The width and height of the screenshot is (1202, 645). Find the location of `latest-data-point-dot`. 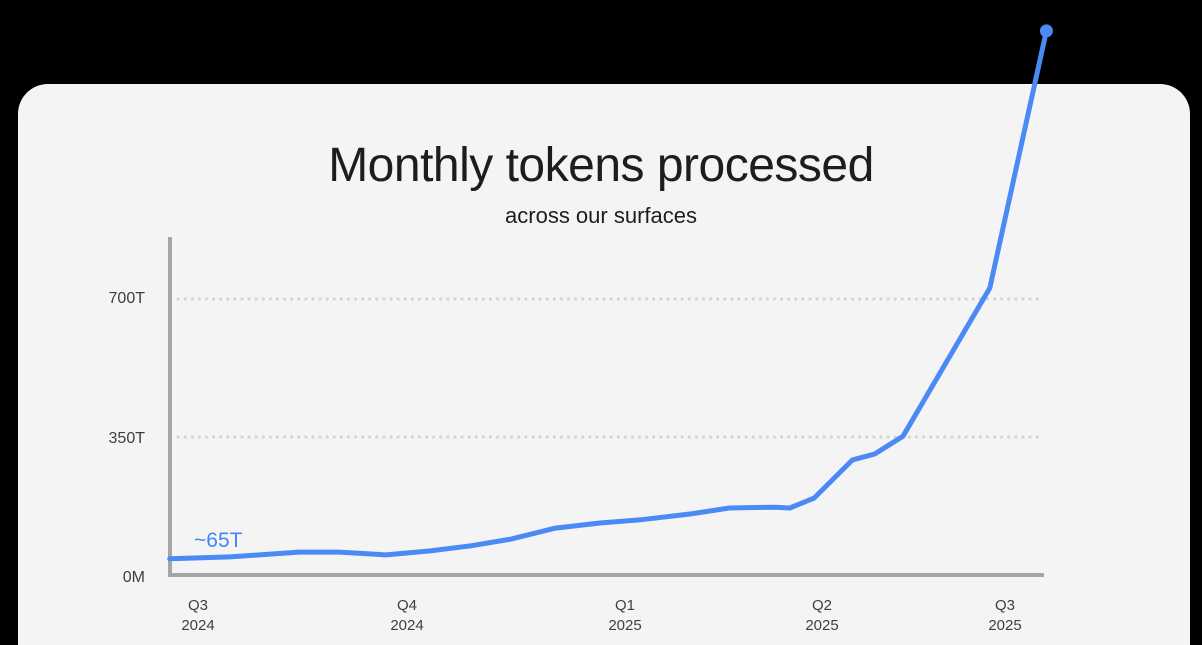

latest-data-point-dot is located at coordinates (1046, 31).